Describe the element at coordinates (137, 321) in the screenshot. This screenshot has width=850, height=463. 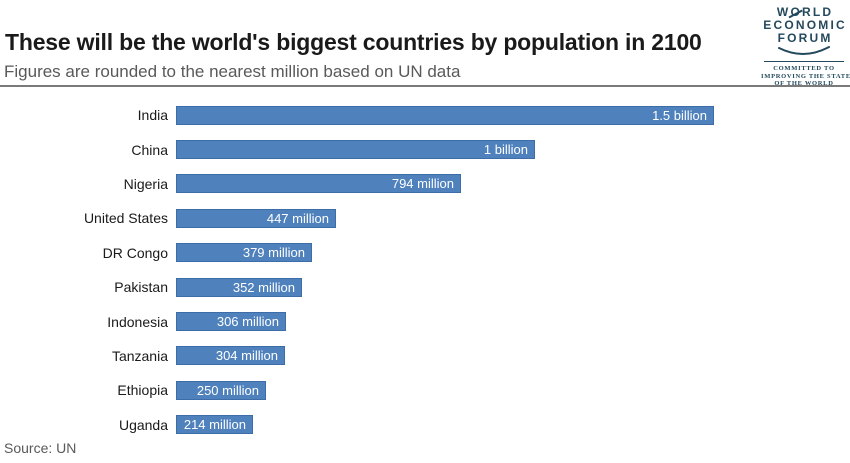
I see `country-label: Indonesia` at that location.